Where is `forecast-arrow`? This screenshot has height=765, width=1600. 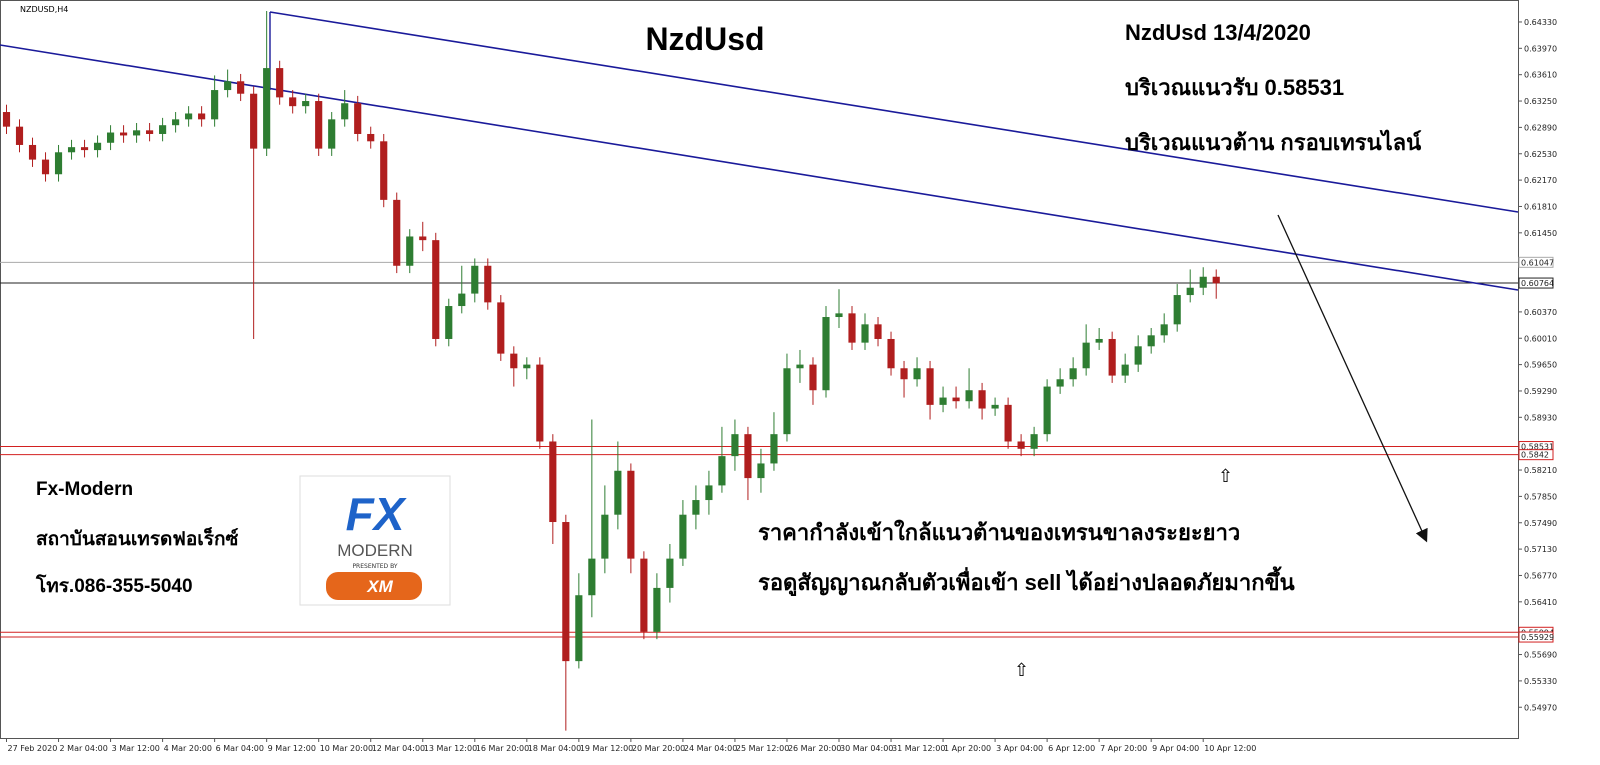 forecast-arrow is located at coordinates (1352, 378).